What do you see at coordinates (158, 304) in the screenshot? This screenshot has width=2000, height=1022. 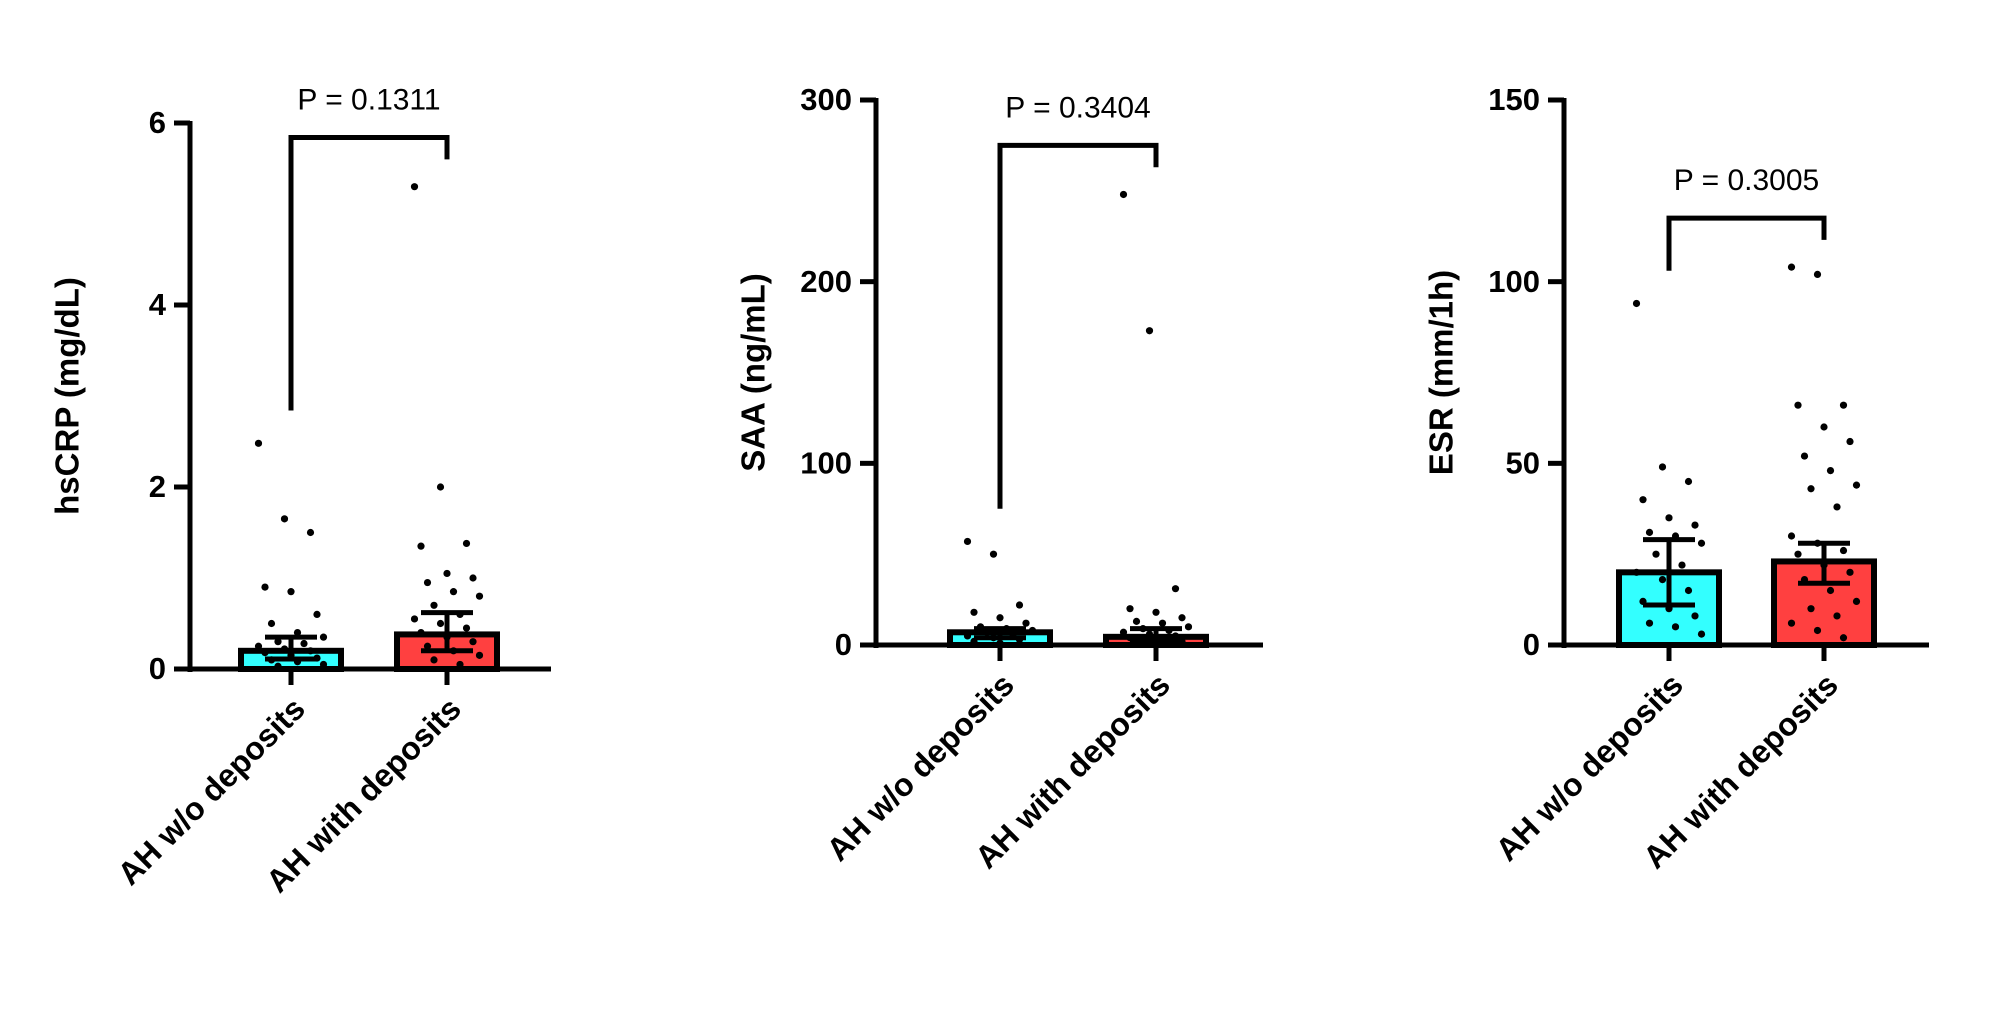 I see `y-tick-label: 4` at bounding box center [158, 304].